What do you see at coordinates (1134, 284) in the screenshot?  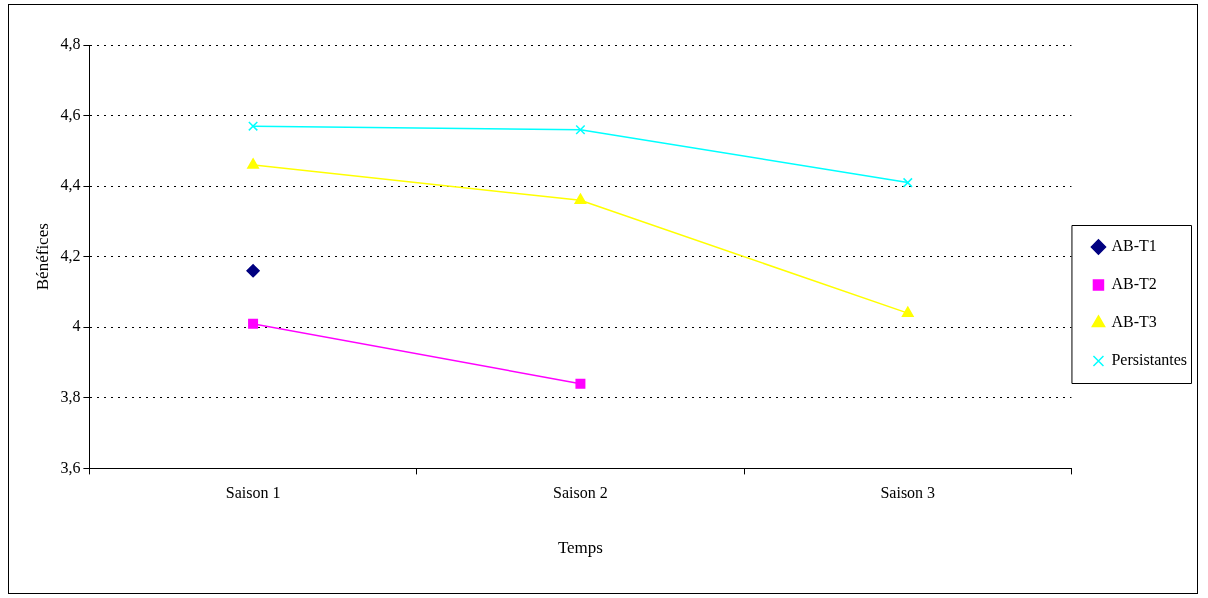 I see `legend-label: AB-T2` at bounding box center [1134, 284].